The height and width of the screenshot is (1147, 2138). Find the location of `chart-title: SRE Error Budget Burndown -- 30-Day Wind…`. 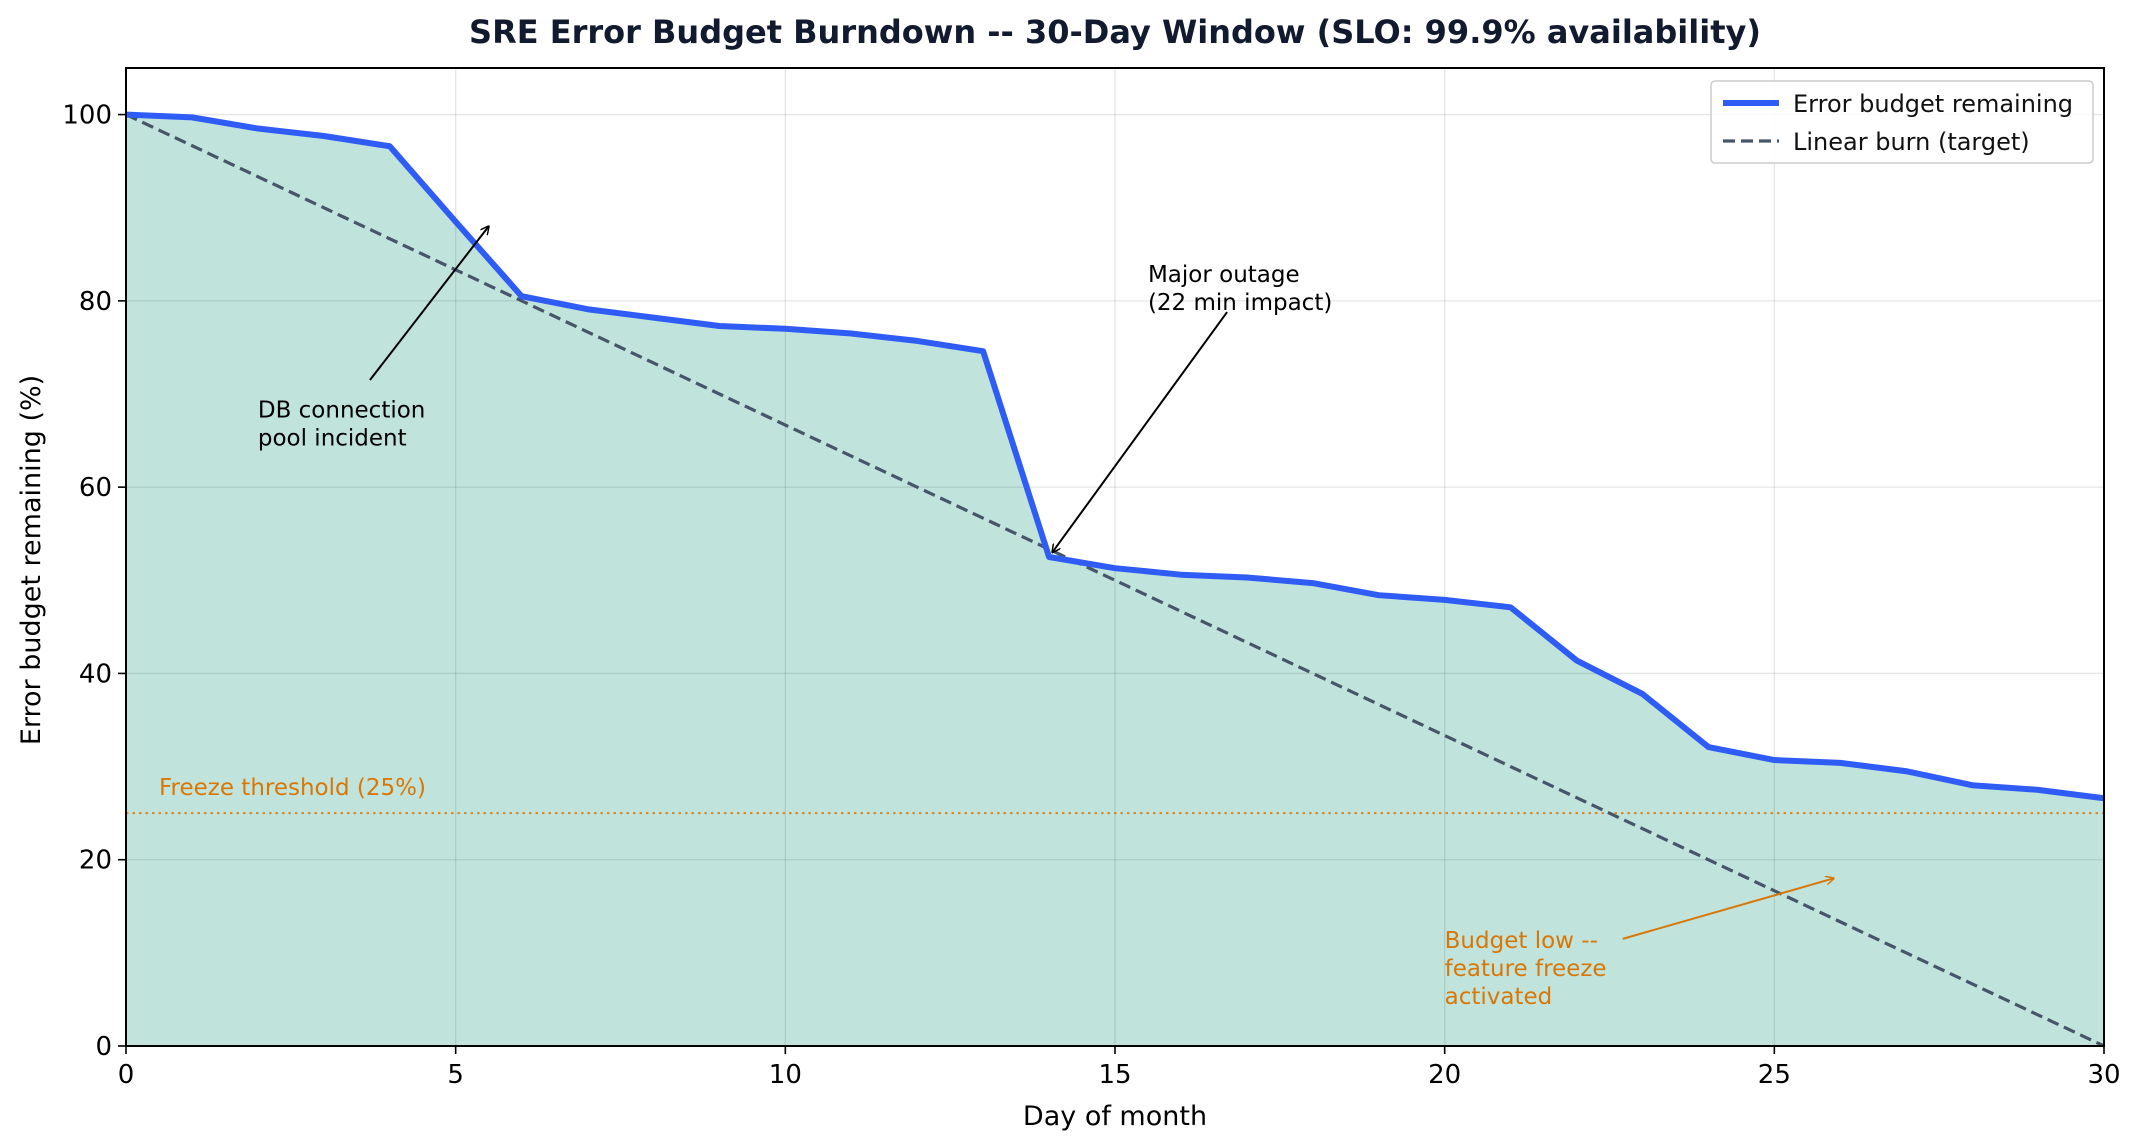

chart-title: SRE Error Budget Burndown -- 30-Day Wind… is located at coordinates (1115, 32).